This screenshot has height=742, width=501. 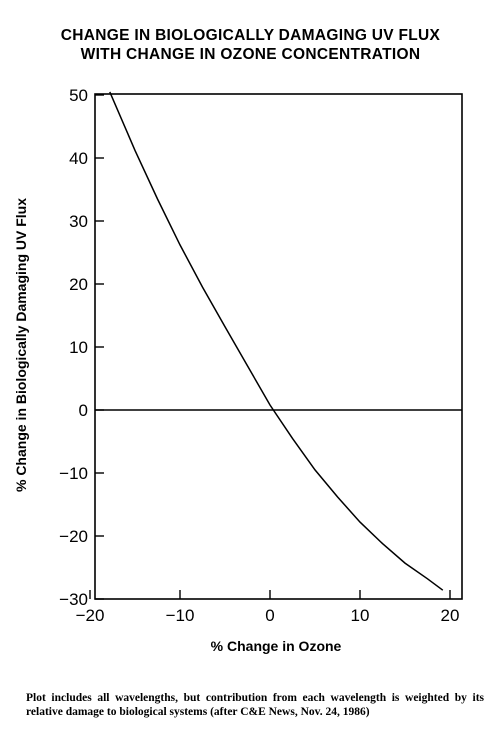 What do you see at coordinates (78, 95) in the screenshot?
I see `y-tick-label: 50` at bounding box center [78, 95].